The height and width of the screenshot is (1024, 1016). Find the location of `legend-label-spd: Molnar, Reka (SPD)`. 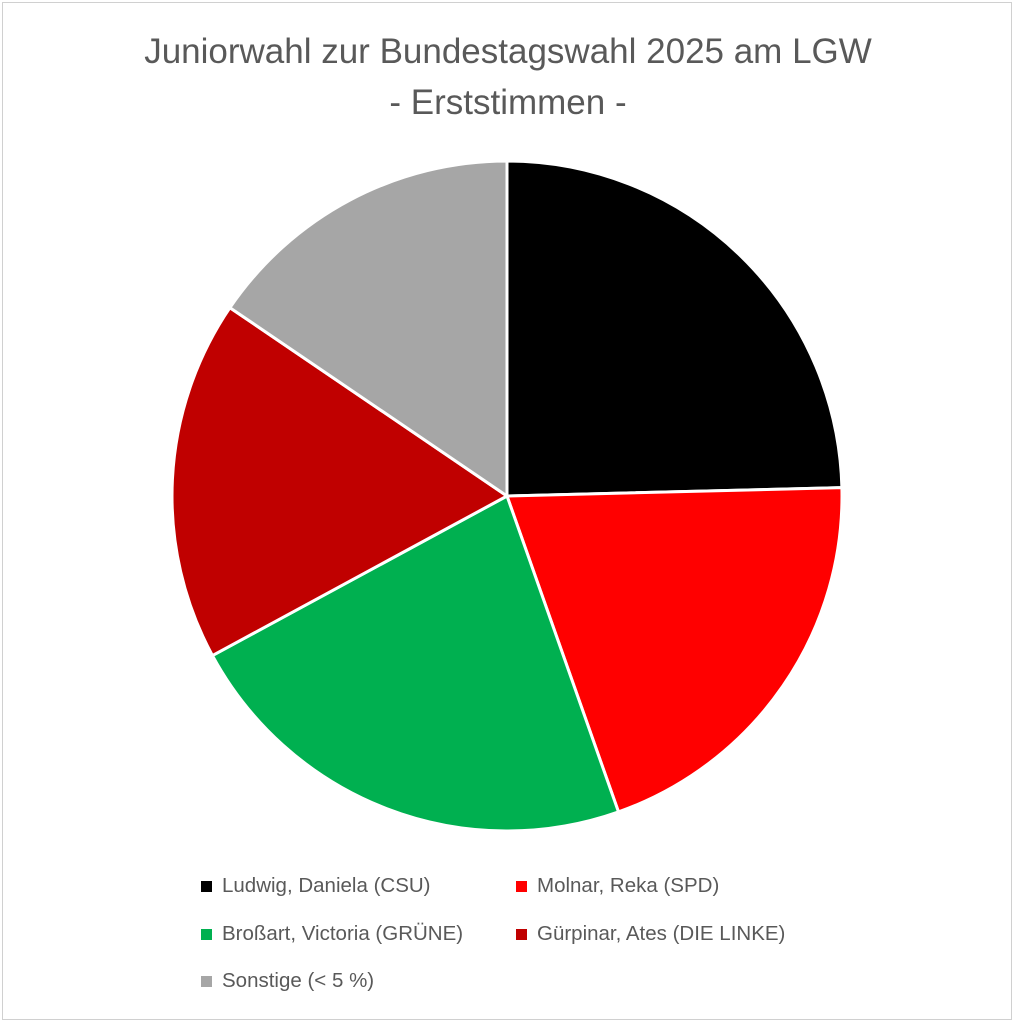

legend-label-spd: Molnar, Reka (SPD) is located at coordinates (628, 885).